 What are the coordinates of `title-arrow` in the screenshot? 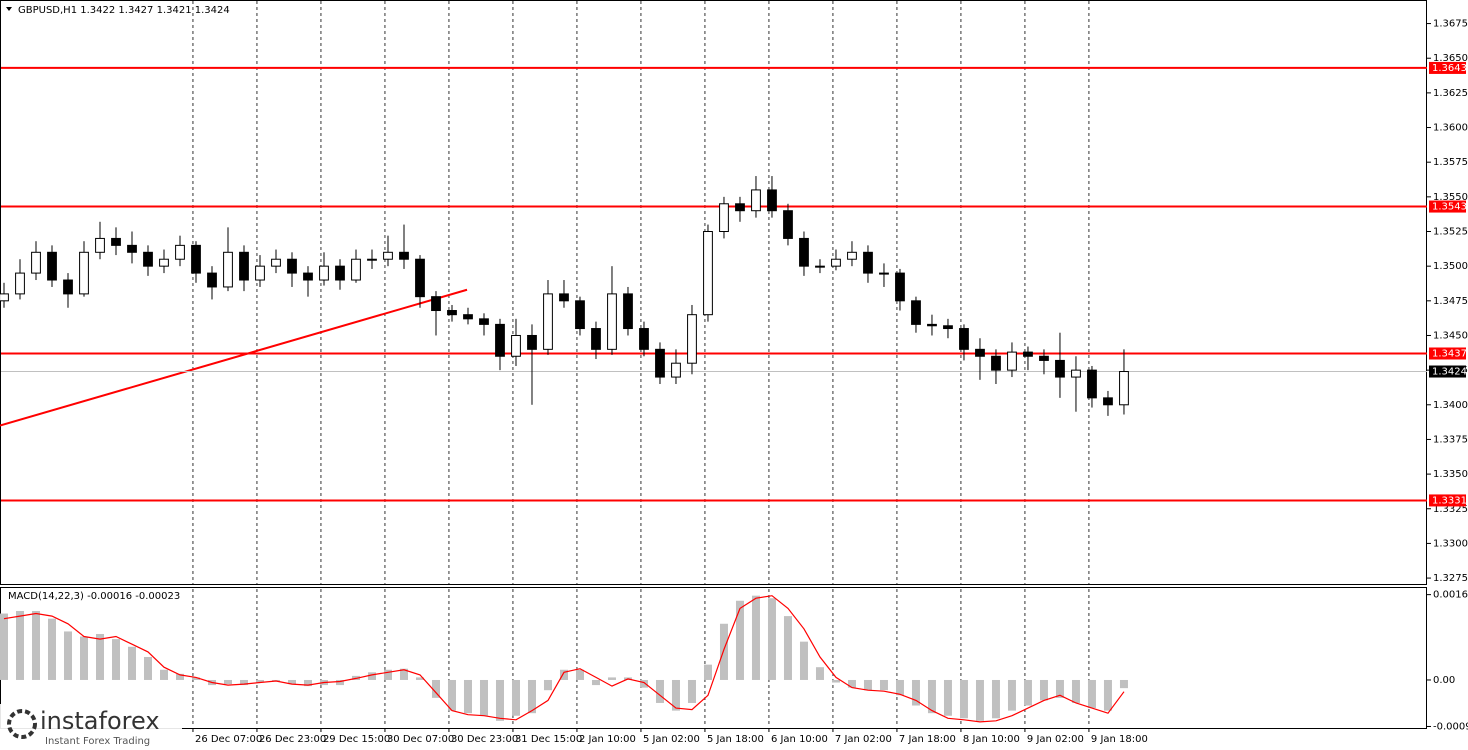 It's located at (9, 9).